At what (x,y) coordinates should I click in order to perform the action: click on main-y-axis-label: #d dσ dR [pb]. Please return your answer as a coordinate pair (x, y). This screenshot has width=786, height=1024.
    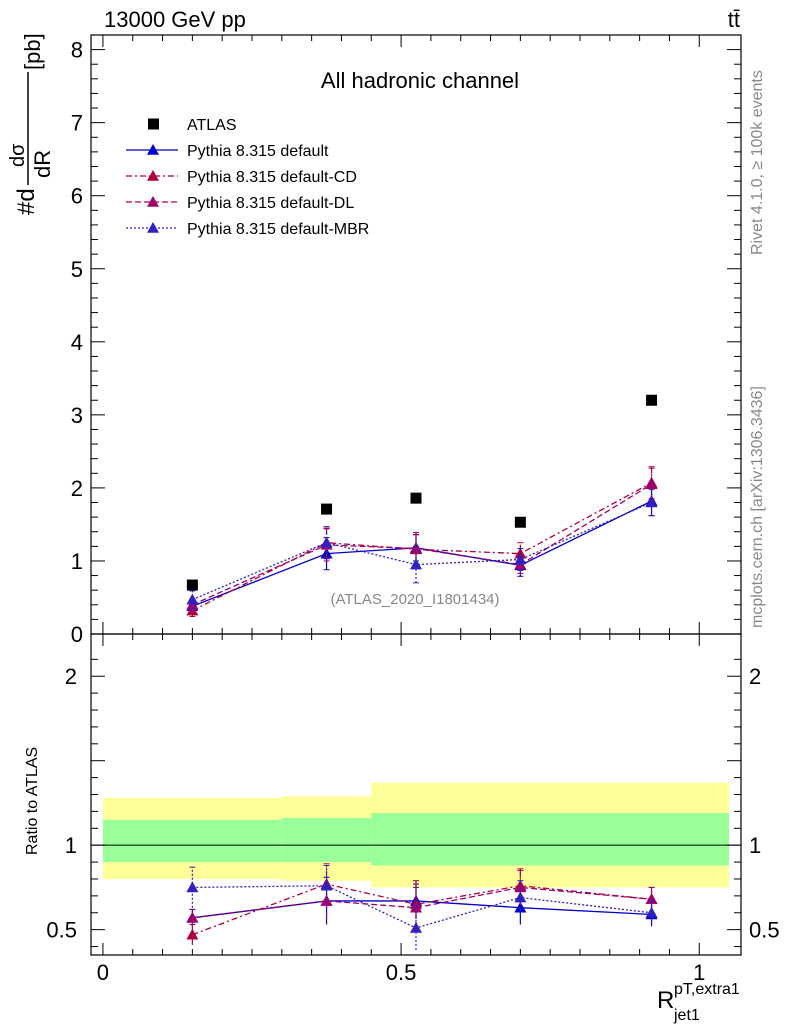
    Looking at the image, I should click on (31, 124).